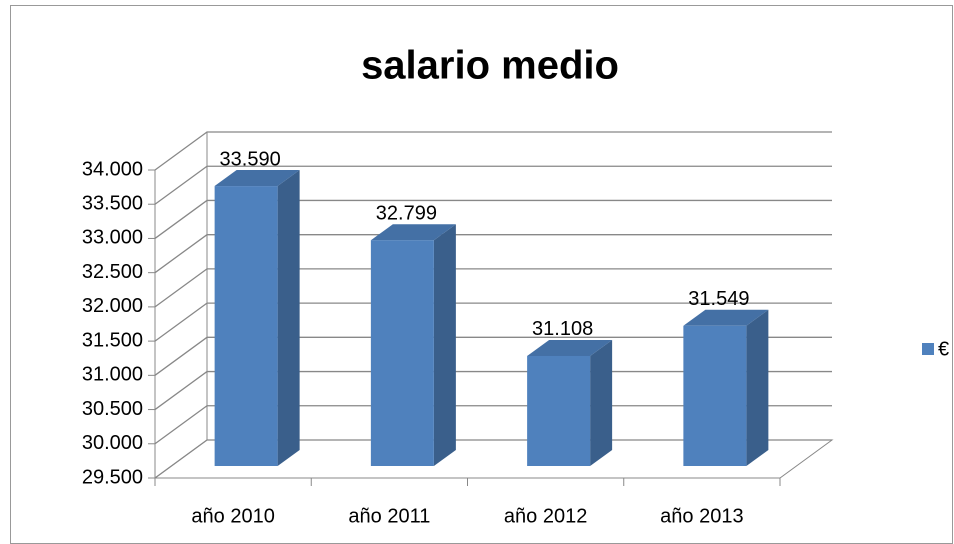 The image size is (954, 544). I want to click on legend-label: €, so click(943, 349).